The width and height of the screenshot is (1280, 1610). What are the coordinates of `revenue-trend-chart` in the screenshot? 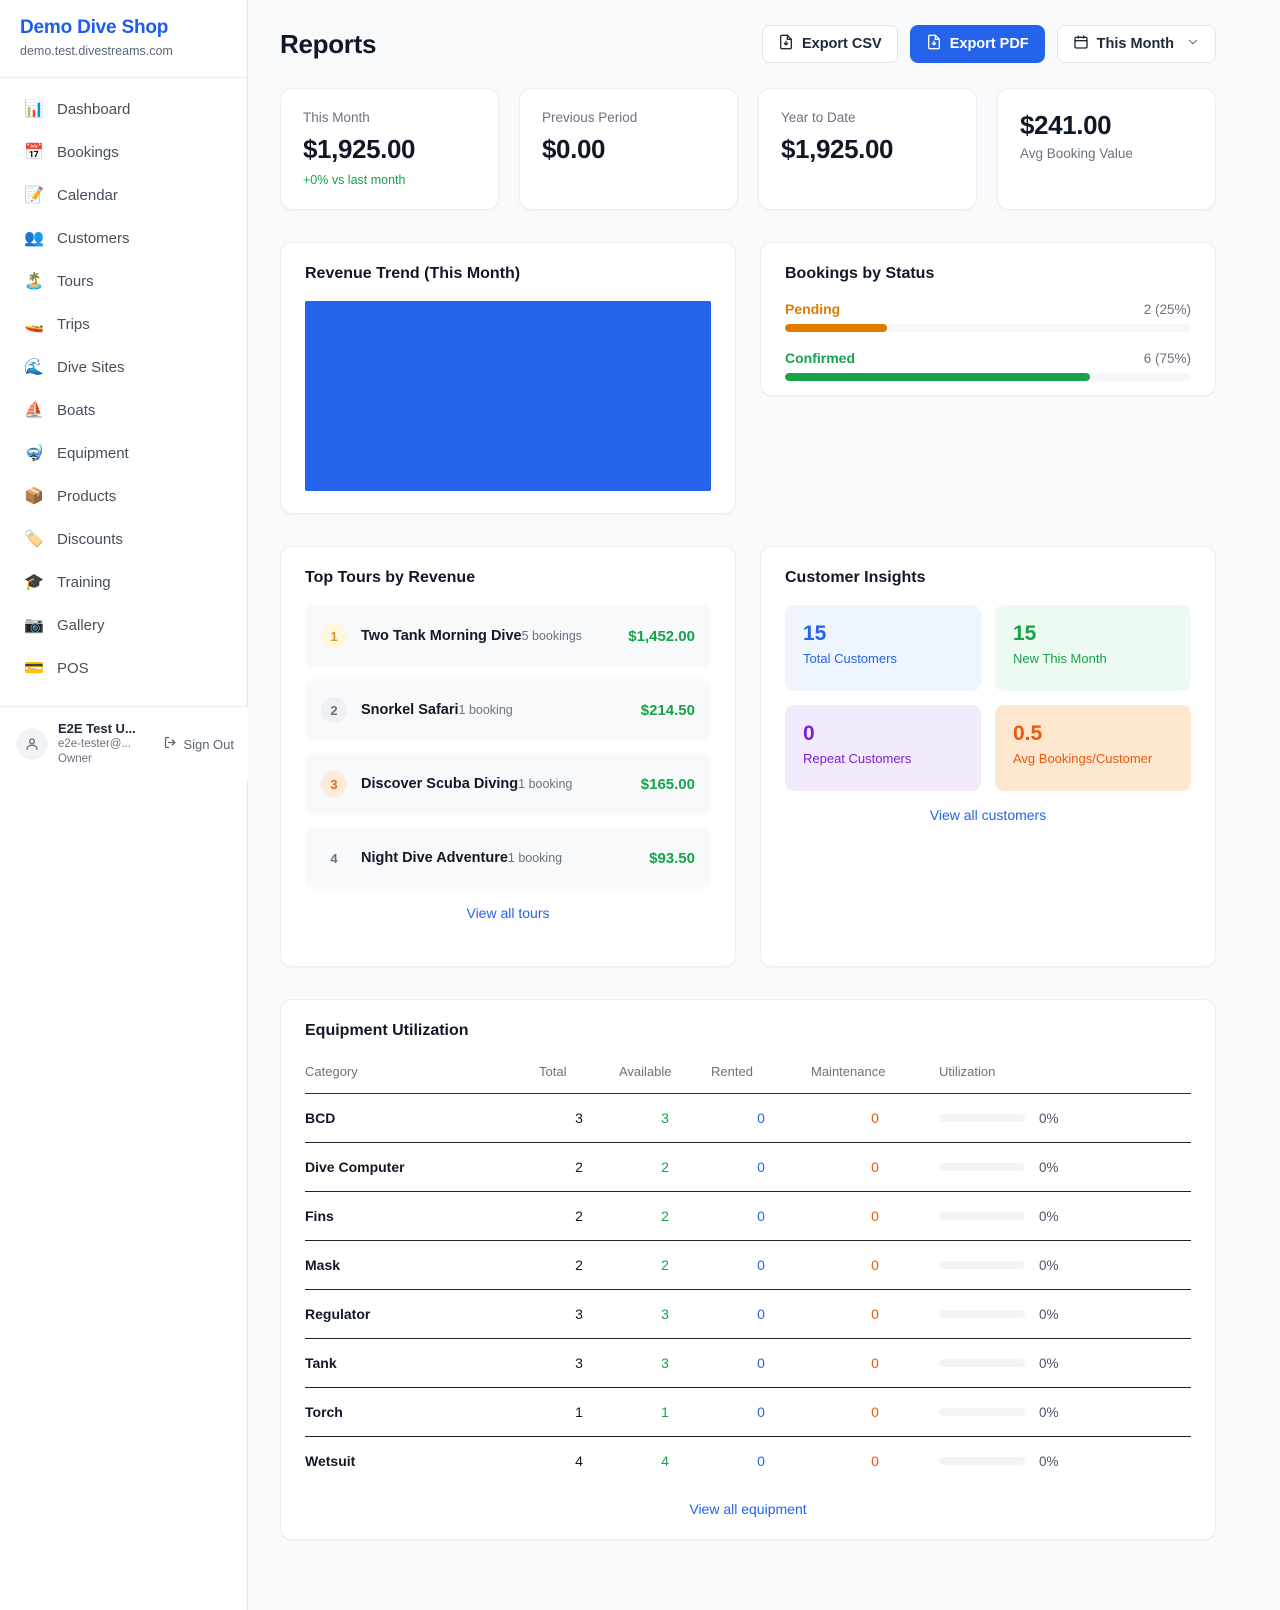 It's located at (508, 396).